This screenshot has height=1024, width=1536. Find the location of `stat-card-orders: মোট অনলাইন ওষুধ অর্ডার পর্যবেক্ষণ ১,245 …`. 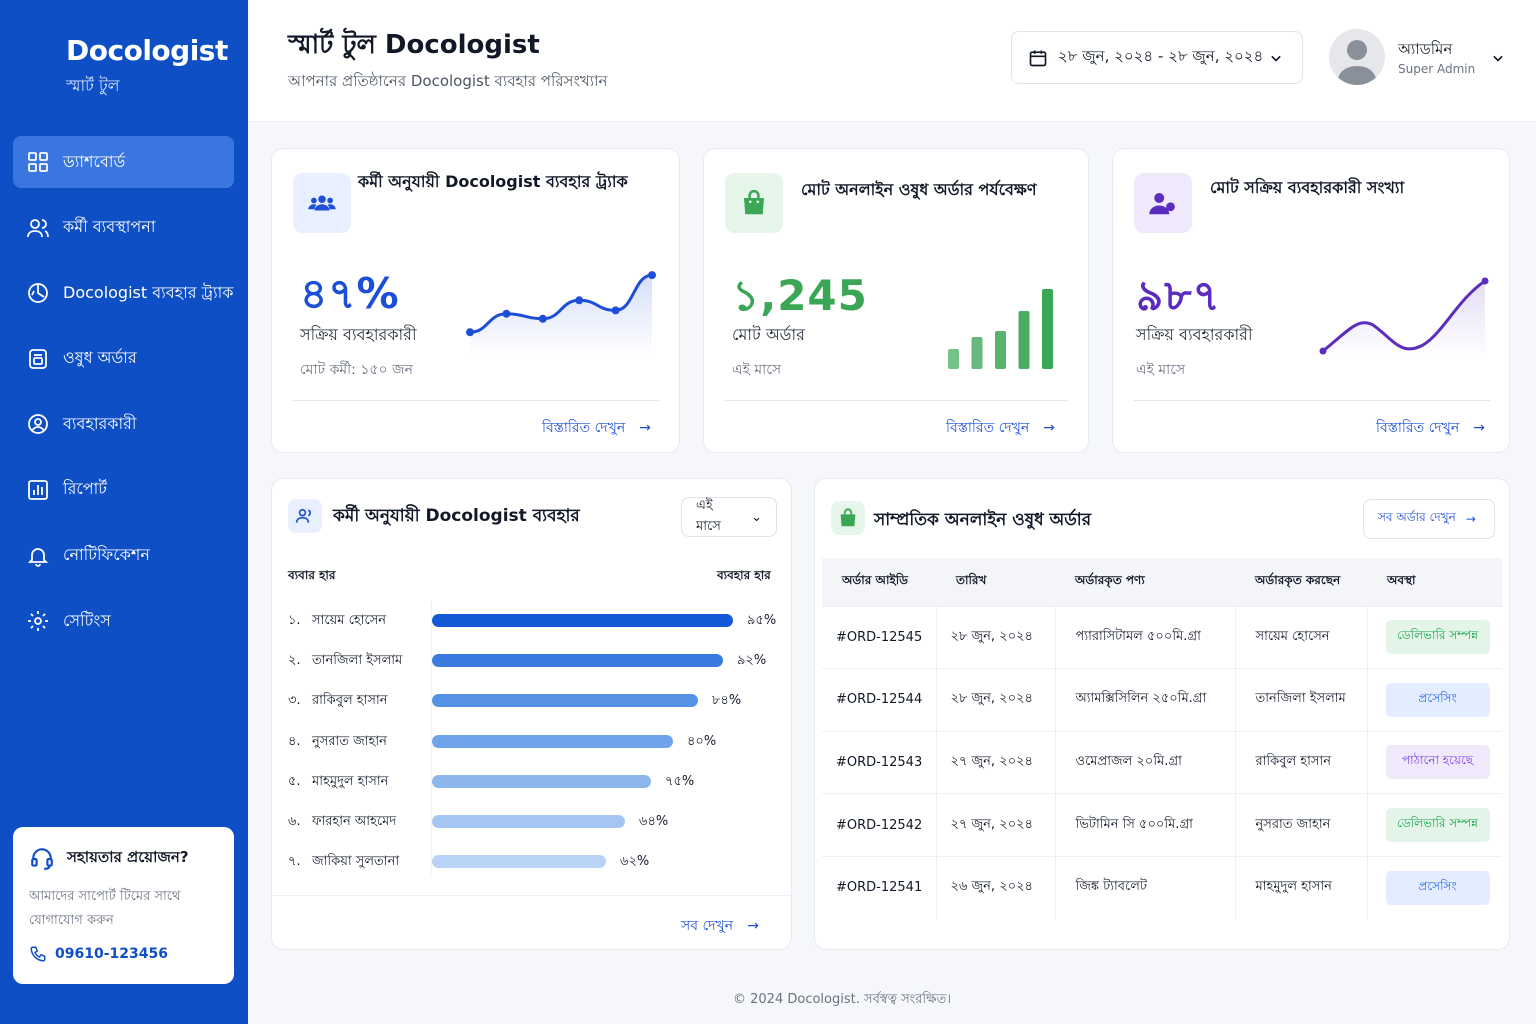

stat-card-orders: মোট অনলাইন ওষুধ অর্ডার পর্যবেক্ষণ ১,245 … is located at coordinates (896, 300).